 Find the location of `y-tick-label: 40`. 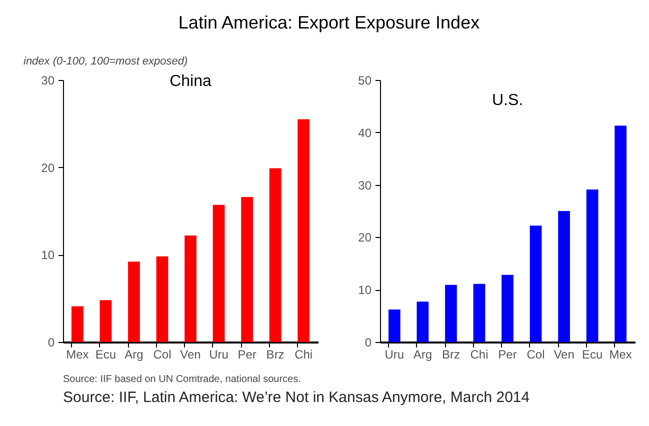

y-tick-label: 40 is located at coordinates (365, 133).